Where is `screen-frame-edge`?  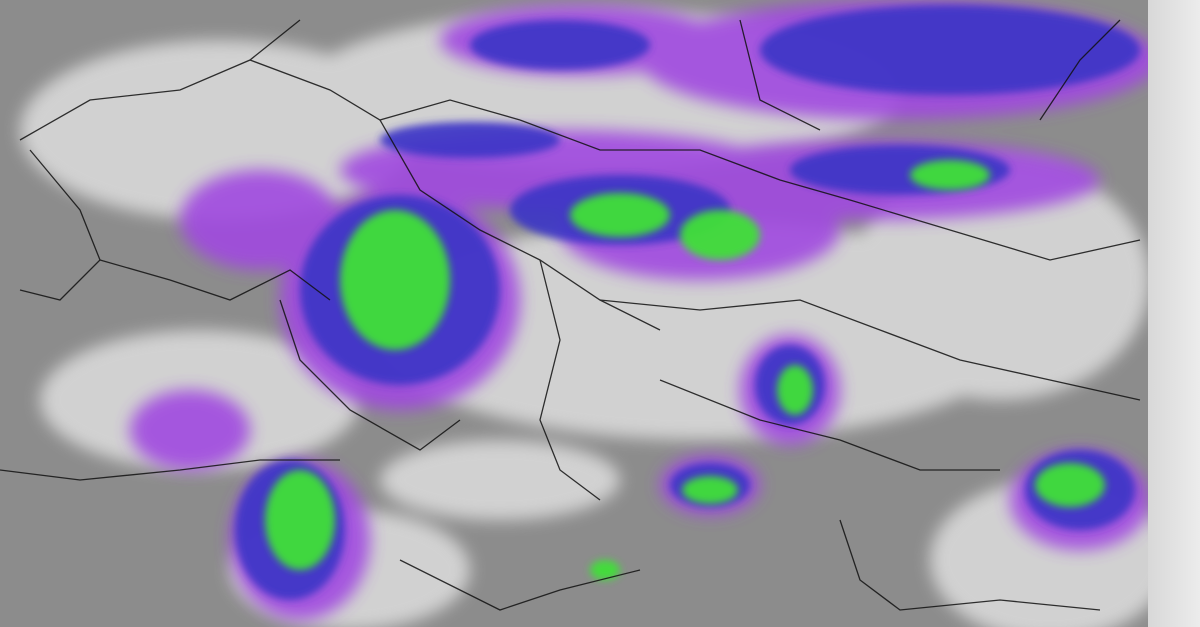
screen-frame-edge is located at coordinates (1174, 313).